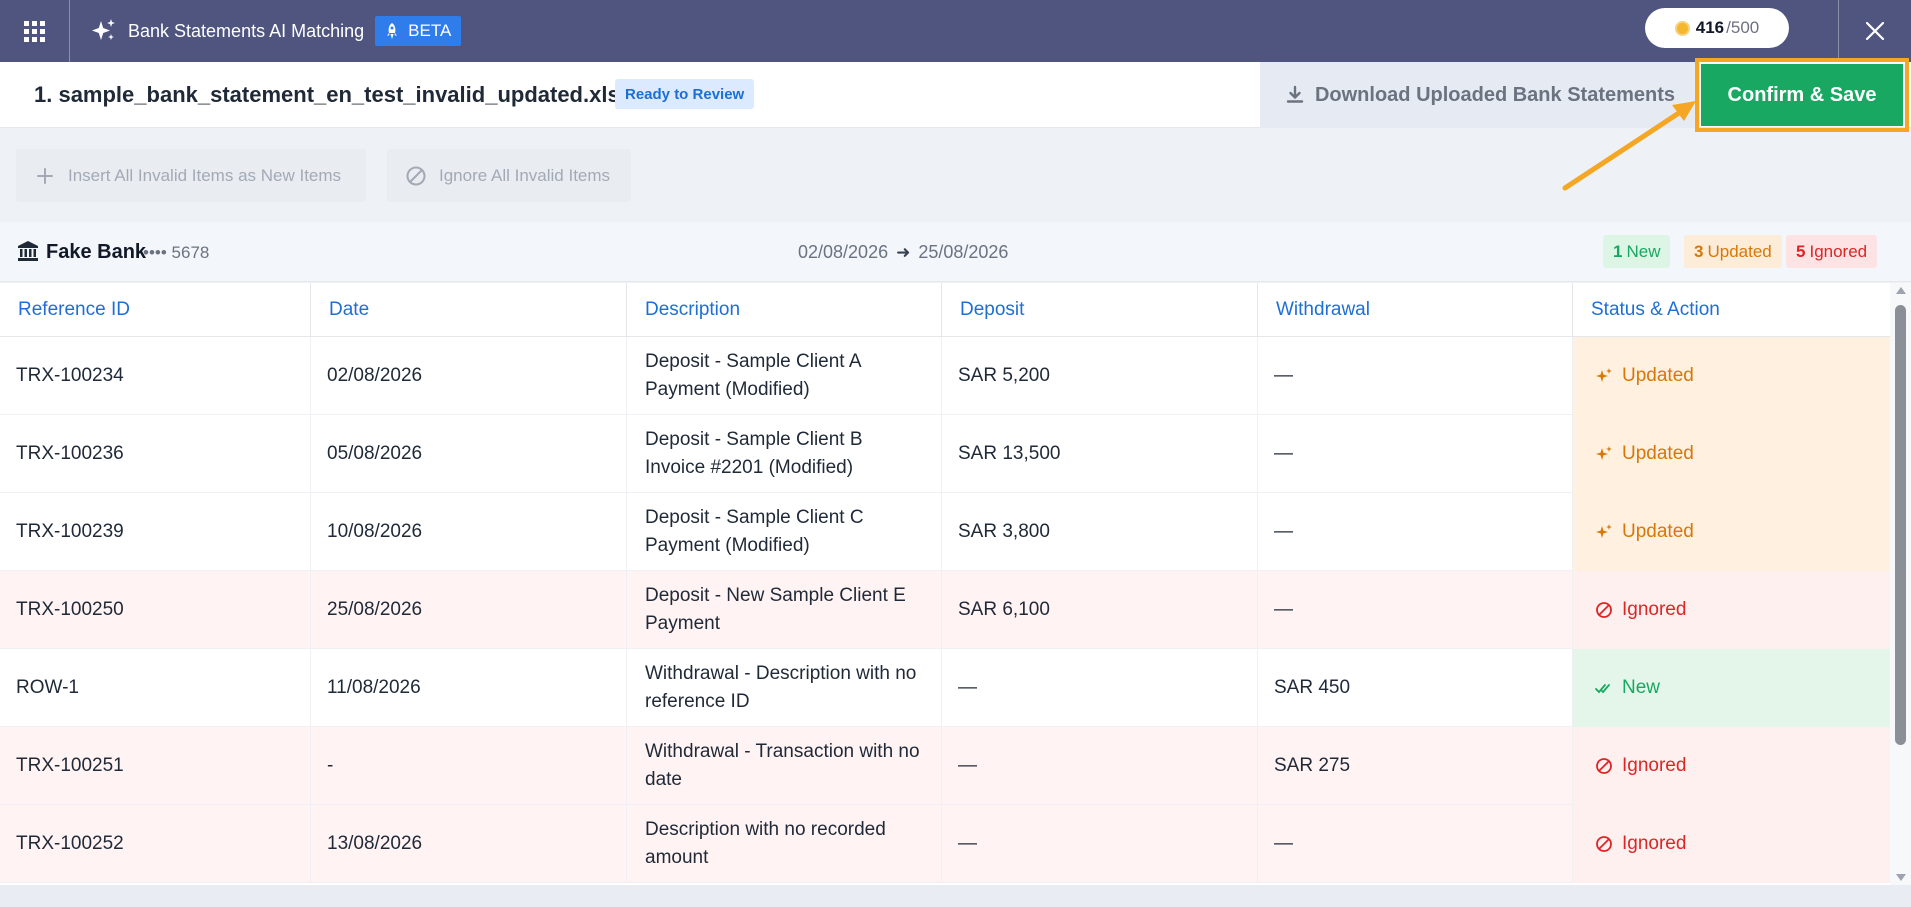 Image resolution: width=1911 pixels, height=907 pixels. I want to click on column-header-description: Description, so click(784, 310).